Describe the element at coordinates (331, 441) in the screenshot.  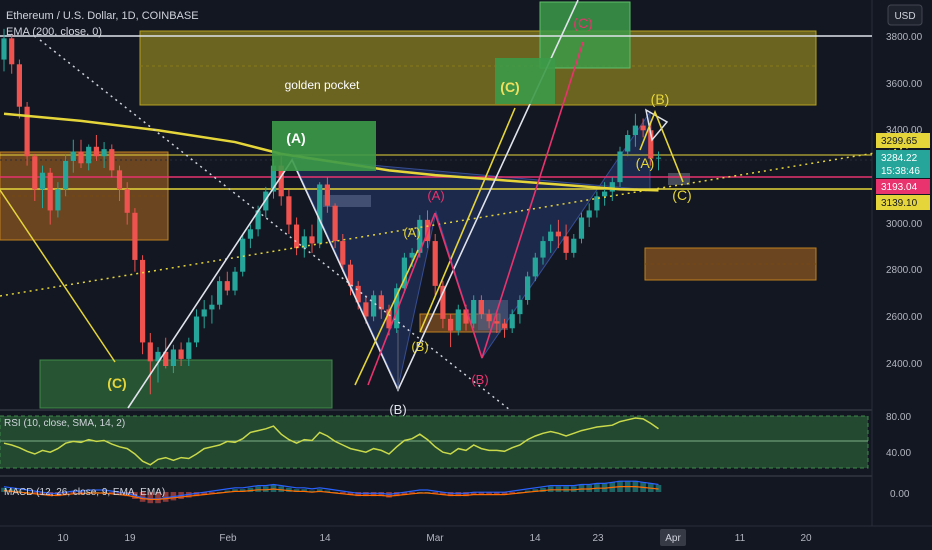
I see `rsi-line` at that location.